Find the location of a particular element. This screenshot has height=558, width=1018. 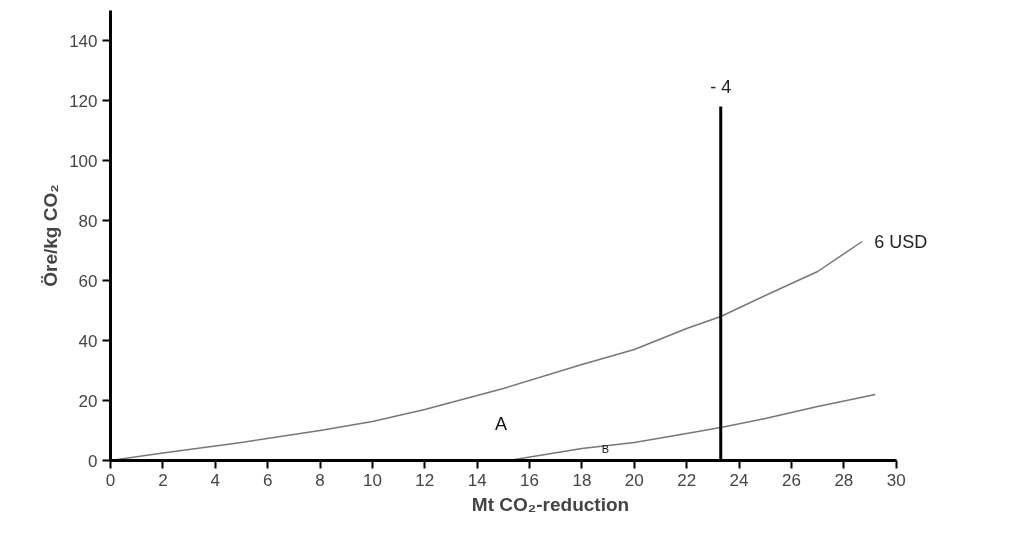

x-tick-label: 2 is located at coordinates (163, 480).